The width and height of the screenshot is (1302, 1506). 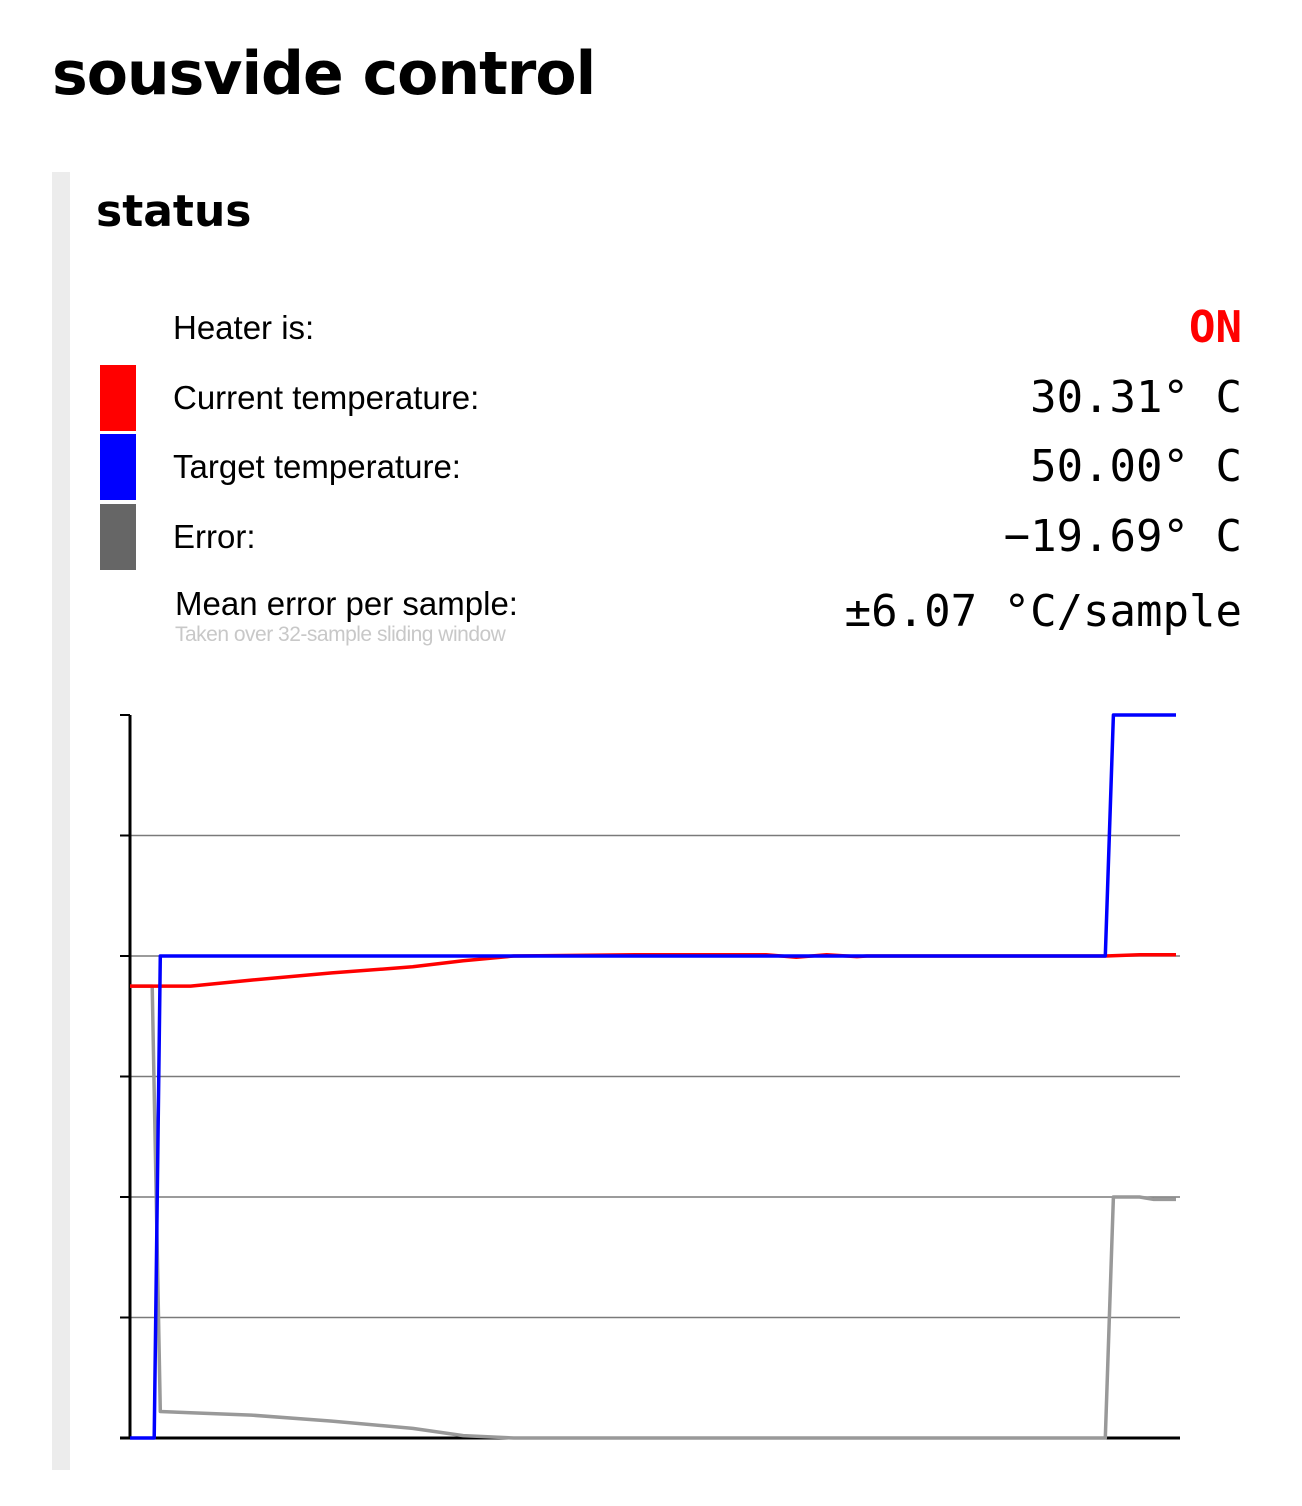 What do you see at coordinates (1136, 466) in the screenshot?
I see `target-temperature-value: 50.00° C` at bounding box center [1136, 466].